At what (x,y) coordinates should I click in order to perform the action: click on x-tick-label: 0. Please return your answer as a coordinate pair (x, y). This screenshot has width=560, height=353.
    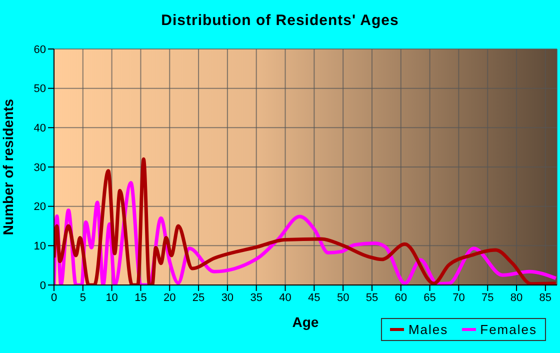
    Looking at the image, I should click on (54, 298).